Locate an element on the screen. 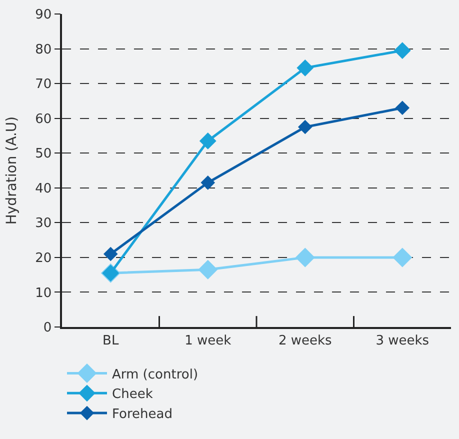  x-tick-label: BL is located at coordinates (111, 340).